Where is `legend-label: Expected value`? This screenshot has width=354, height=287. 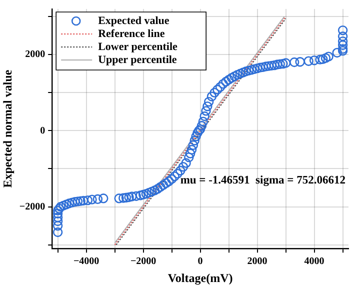 legend-label: Expected value is located at coordinates (134, 20).